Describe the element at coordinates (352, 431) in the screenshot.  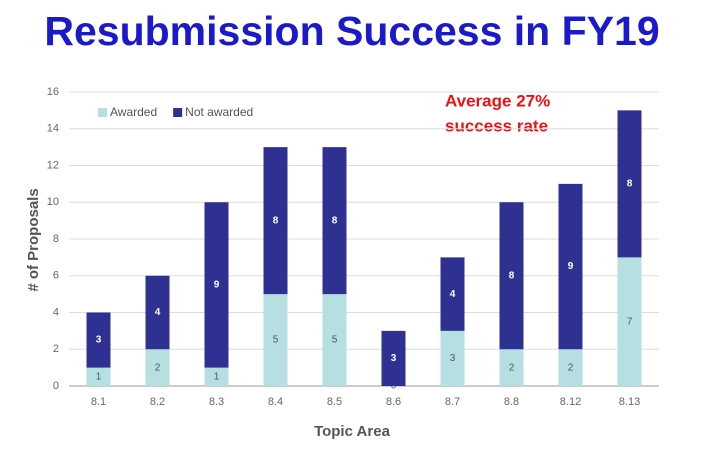
I see `x-axis-title: Topic Area` at that location.